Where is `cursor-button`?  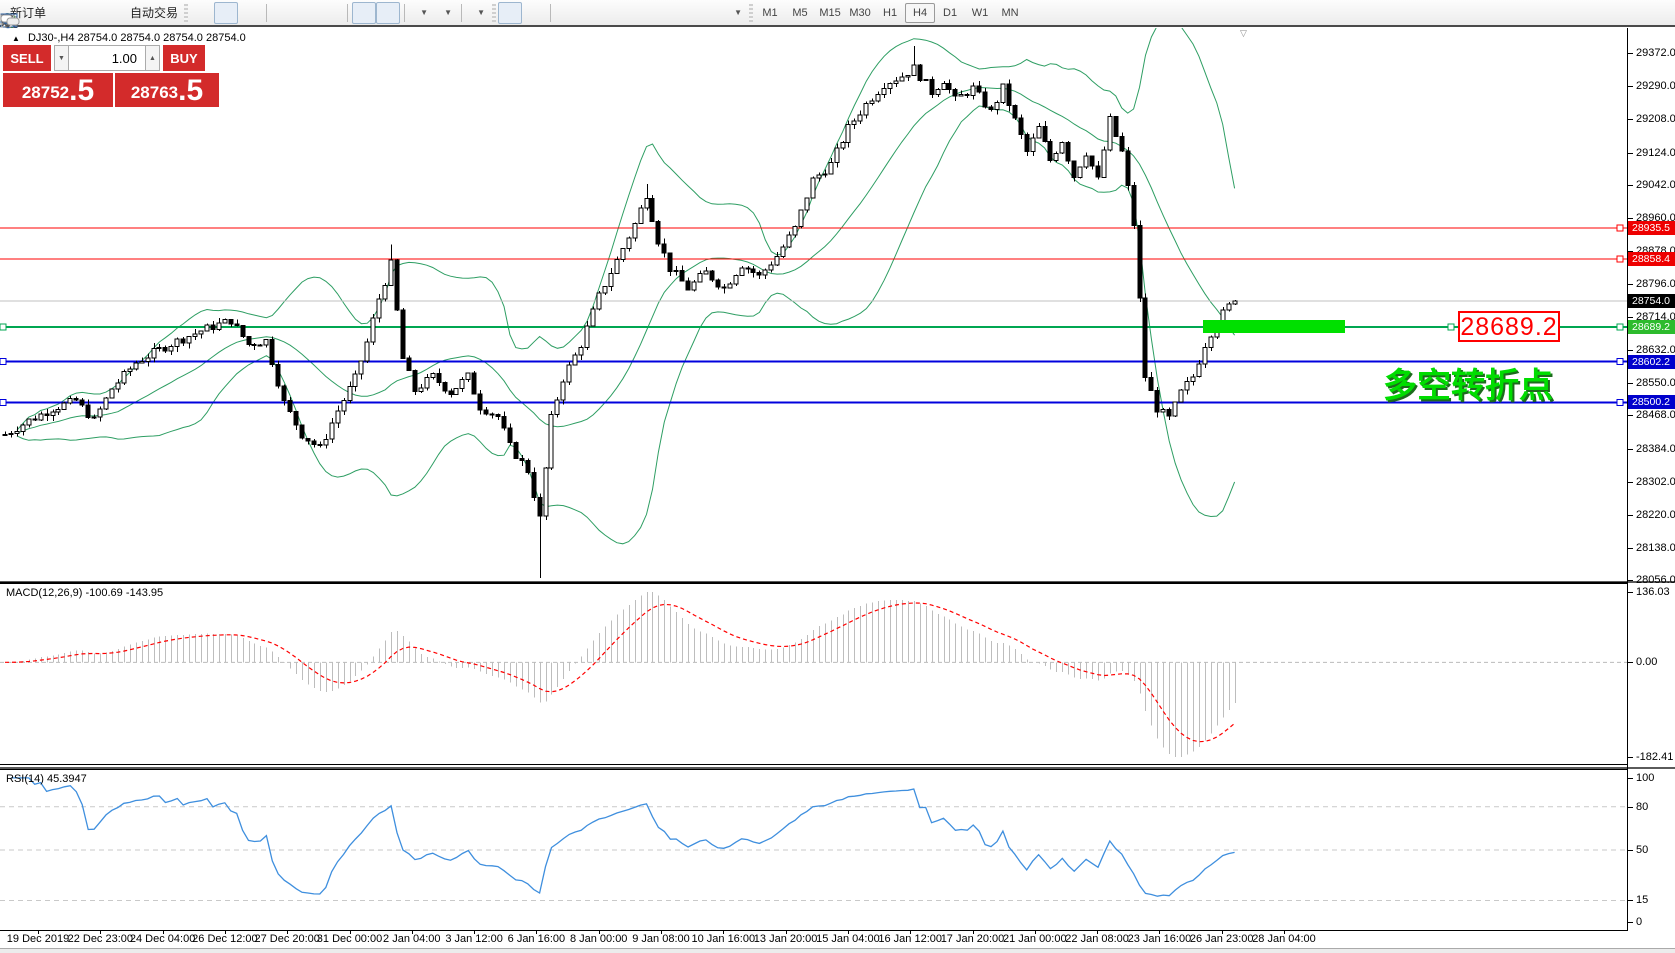 cursor-button is located at coordinates (263, 14).